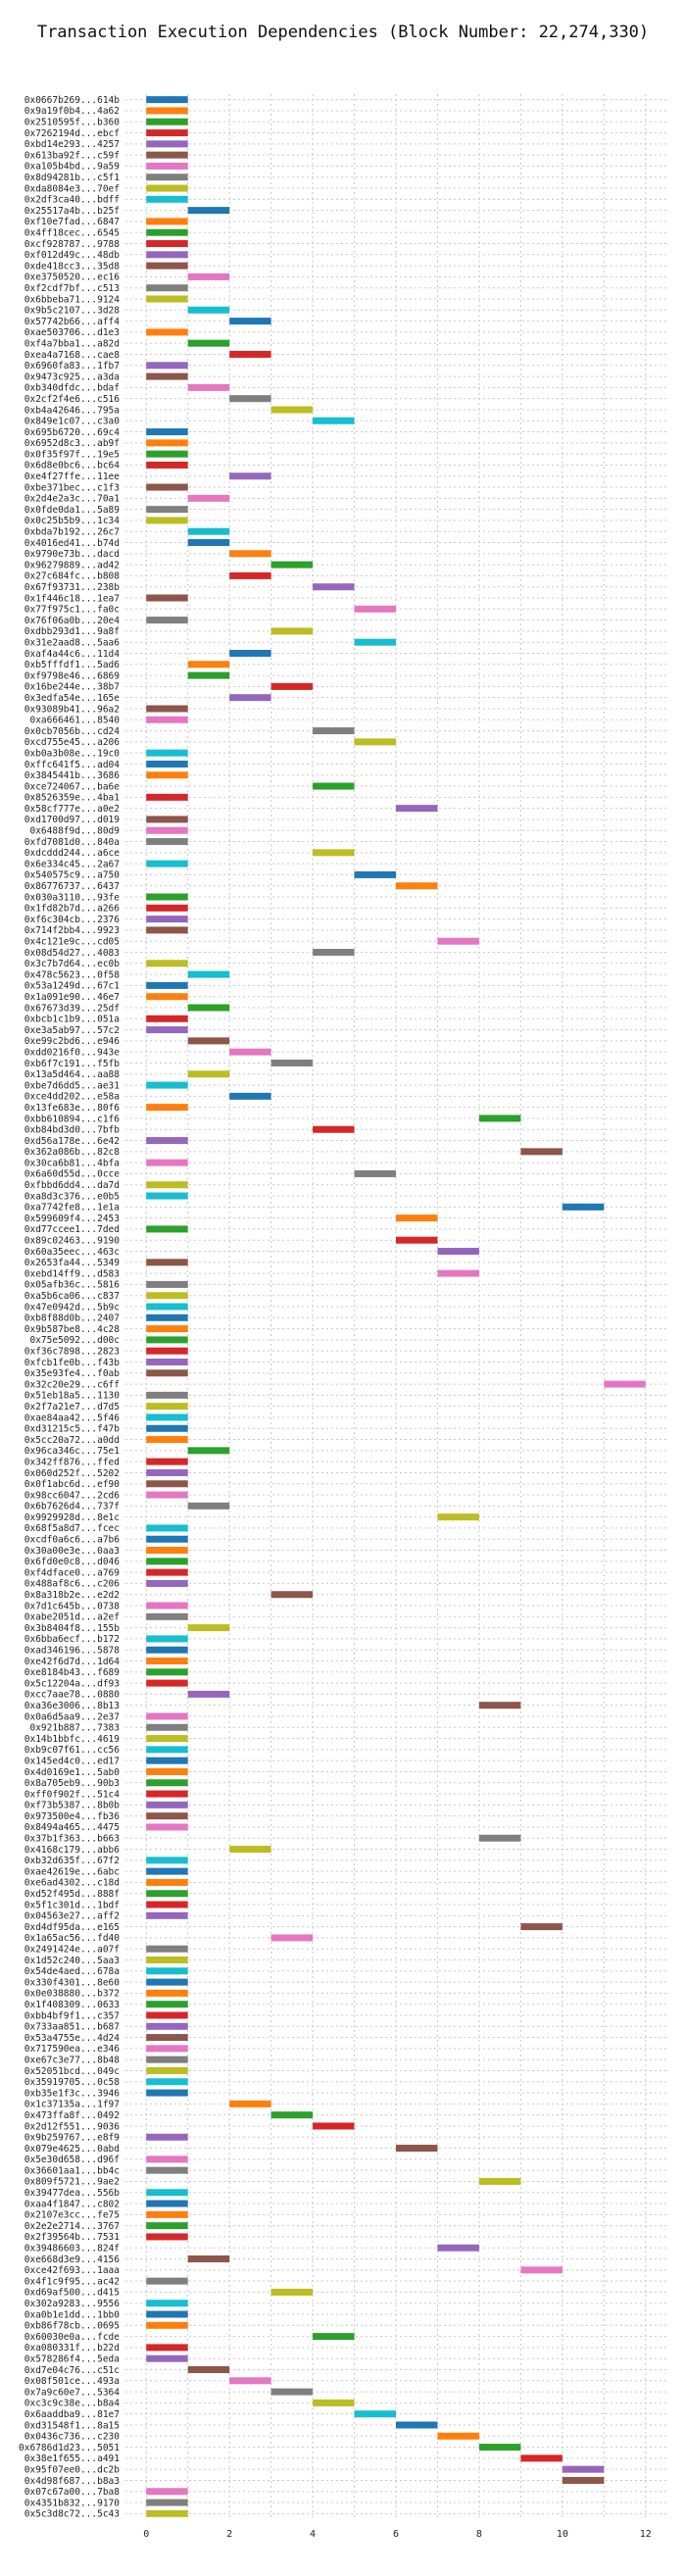 The width and height of the screenshot is (686, 2576). Describe the element at coordinates (74, 831) in the screenshot. I see `y-tick-label: 0x6488f9d...80d9` at that location.